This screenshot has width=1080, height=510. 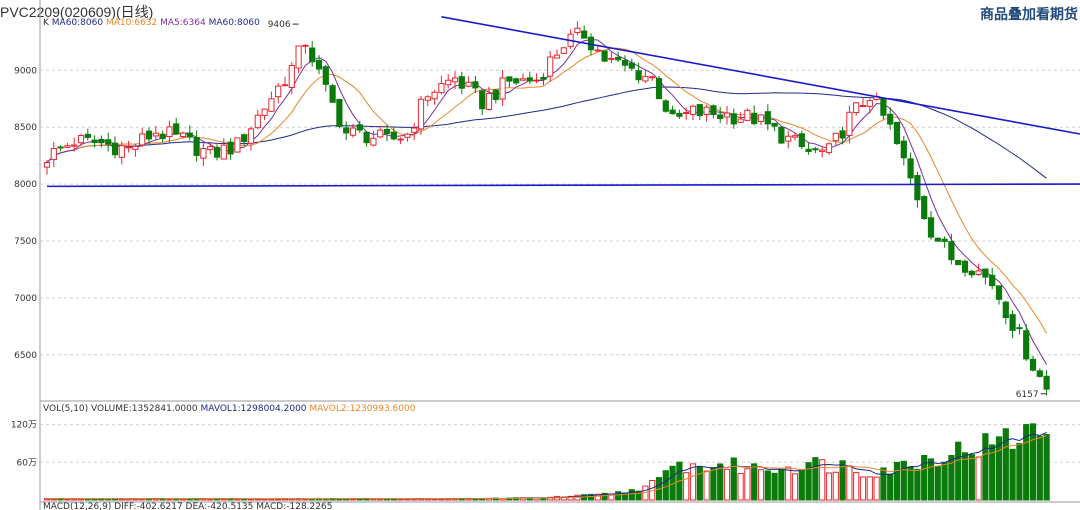 I want to click on legend-item: MAVOL1:1298004.2000, so click(x=254, y=409).